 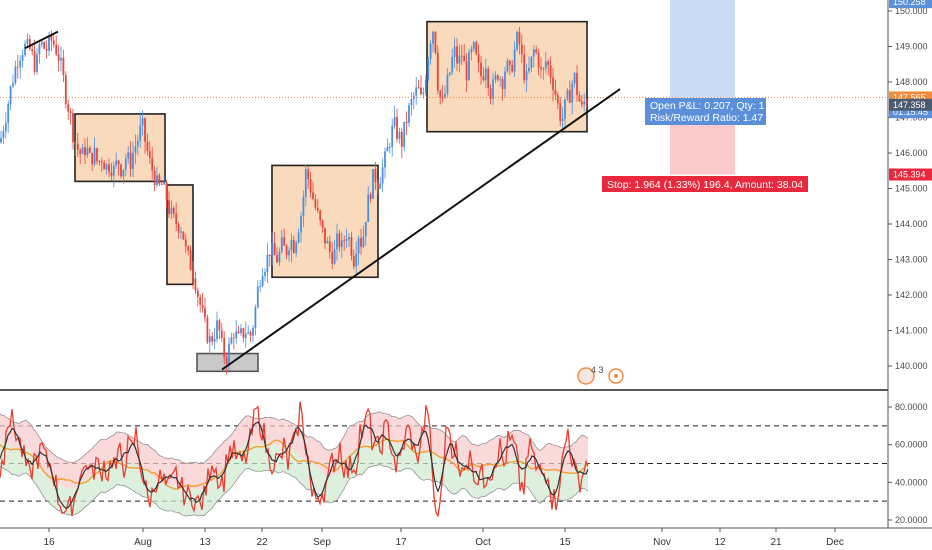 I want to click on price-tick-label: 145.000, so click(x=911, y=189).